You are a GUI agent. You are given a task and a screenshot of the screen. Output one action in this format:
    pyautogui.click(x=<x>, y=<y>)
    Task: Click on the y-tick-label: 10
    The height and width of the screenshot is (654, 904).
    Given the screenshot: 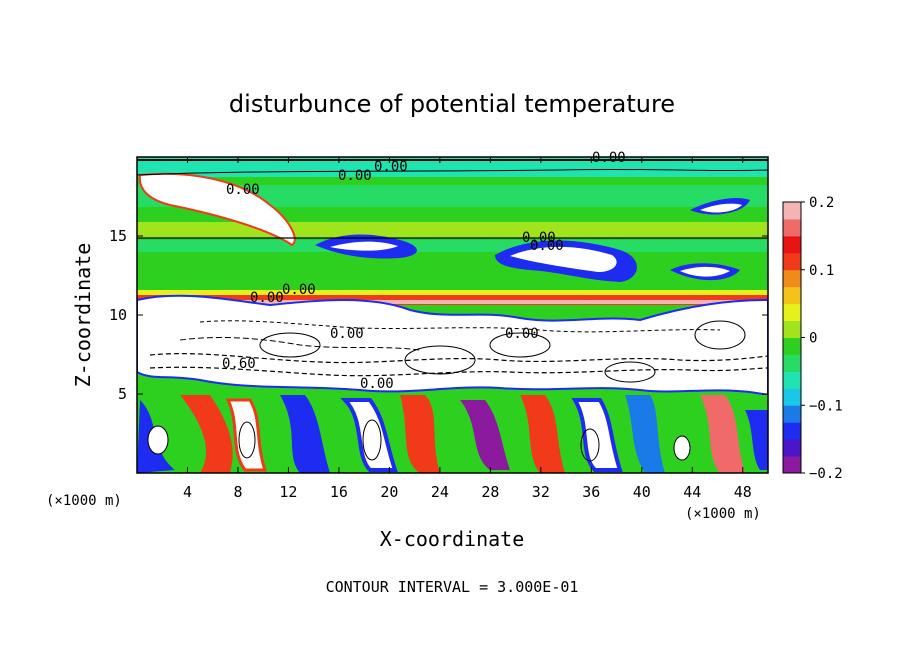 What is the action you would take?
    pyautogui.click(x=118, y=315)
    